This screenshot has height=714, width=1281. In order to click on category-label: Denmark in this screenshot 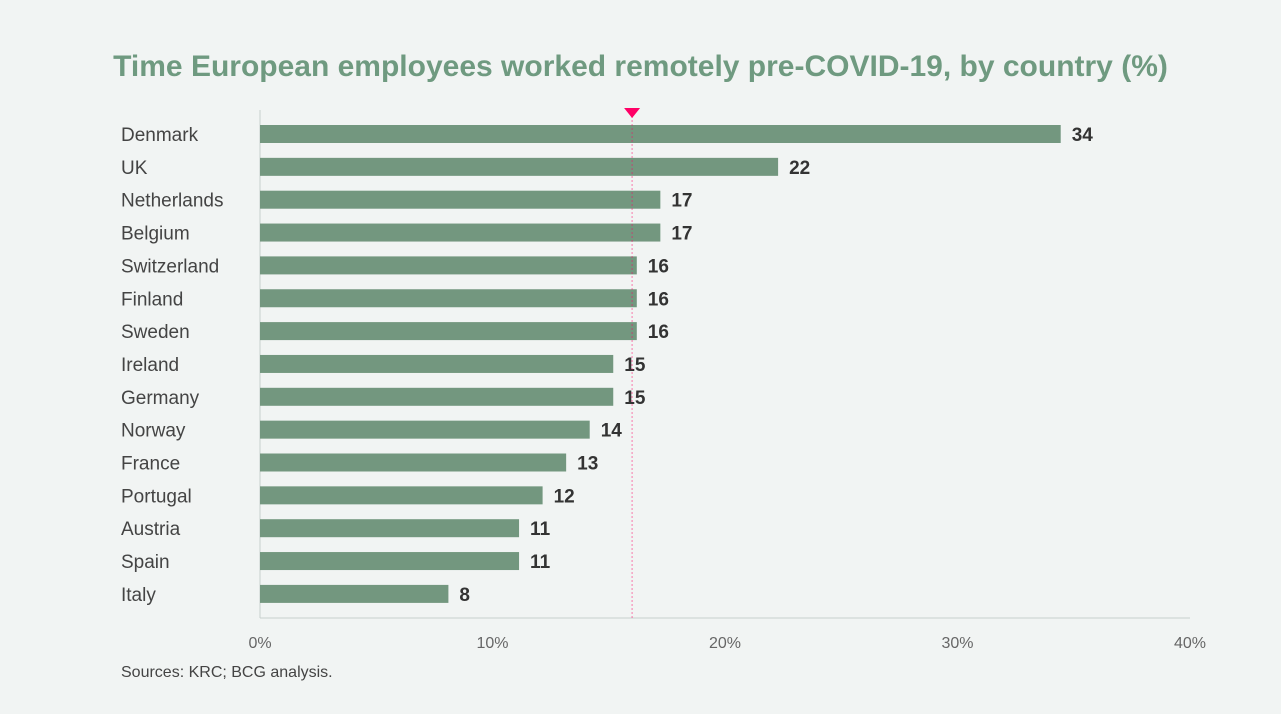, I will do `click(160, 135)`.